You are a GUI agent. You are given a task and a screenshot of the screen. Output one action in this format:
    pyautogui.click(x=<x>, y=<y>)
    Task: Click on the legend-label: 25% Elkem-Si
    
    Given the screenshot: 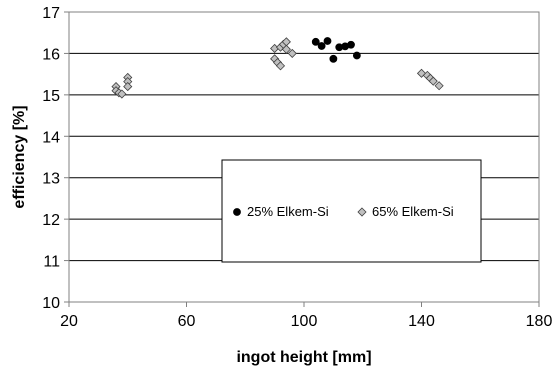 What is the action you would take?
    pyautogui.click(x=288, y=211)
    